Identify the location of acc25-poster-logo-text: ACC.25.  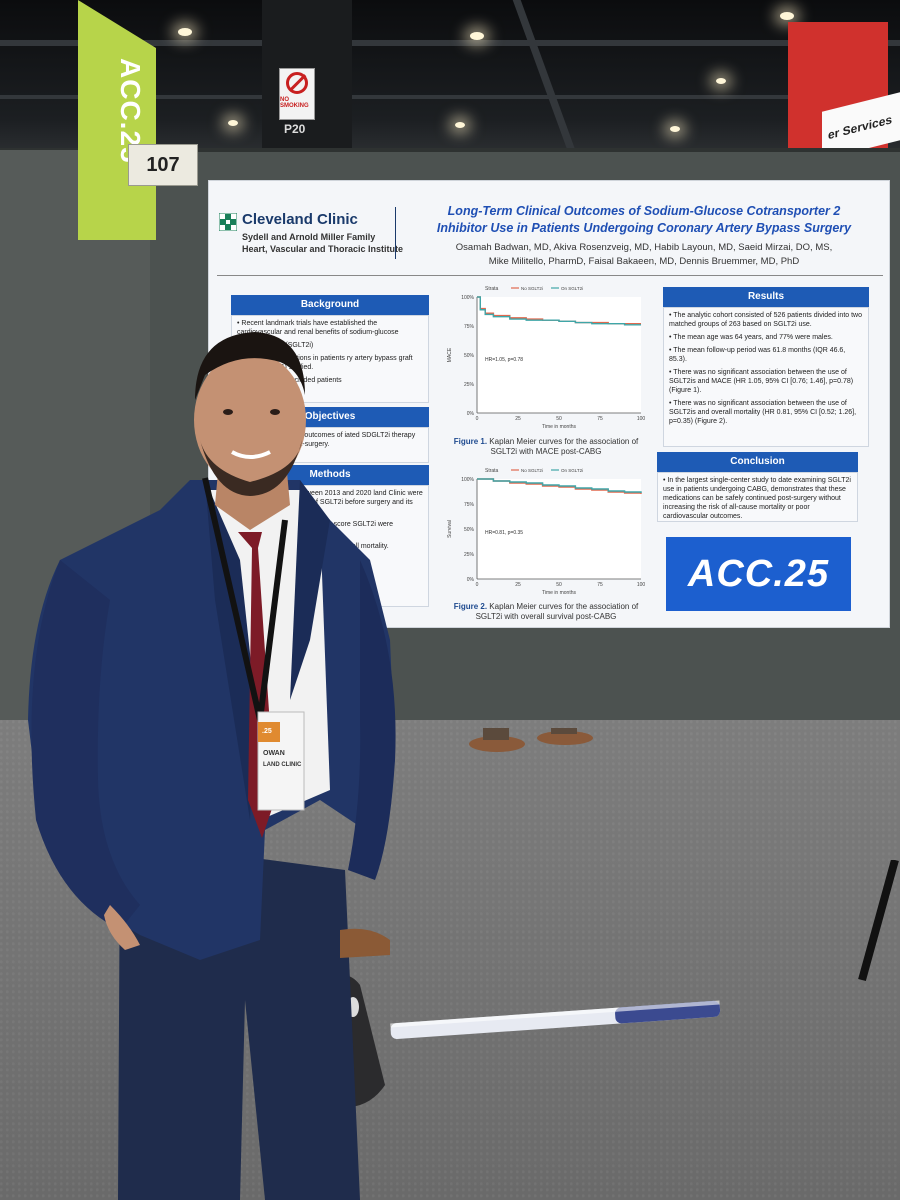
(758, 573).